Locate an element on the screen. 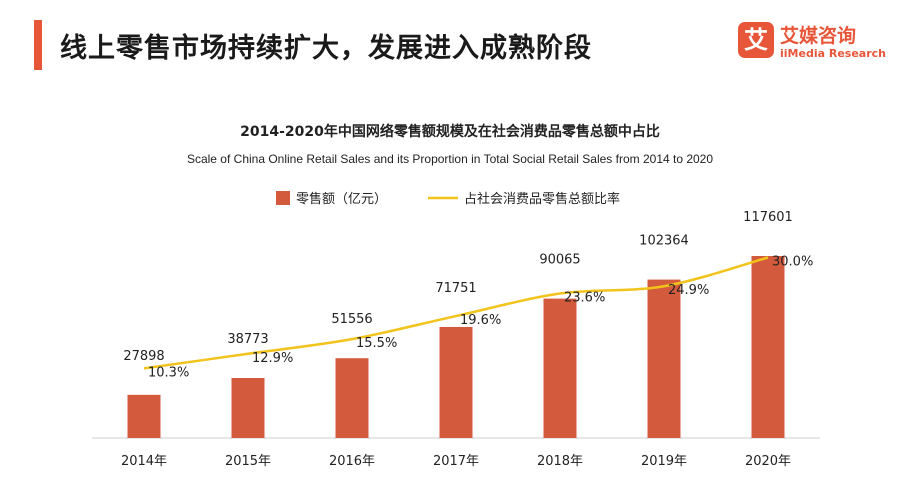 This screenshot has width=900, height=500. ratio-label-6: 30.0% is located at coordinates (792, 262).